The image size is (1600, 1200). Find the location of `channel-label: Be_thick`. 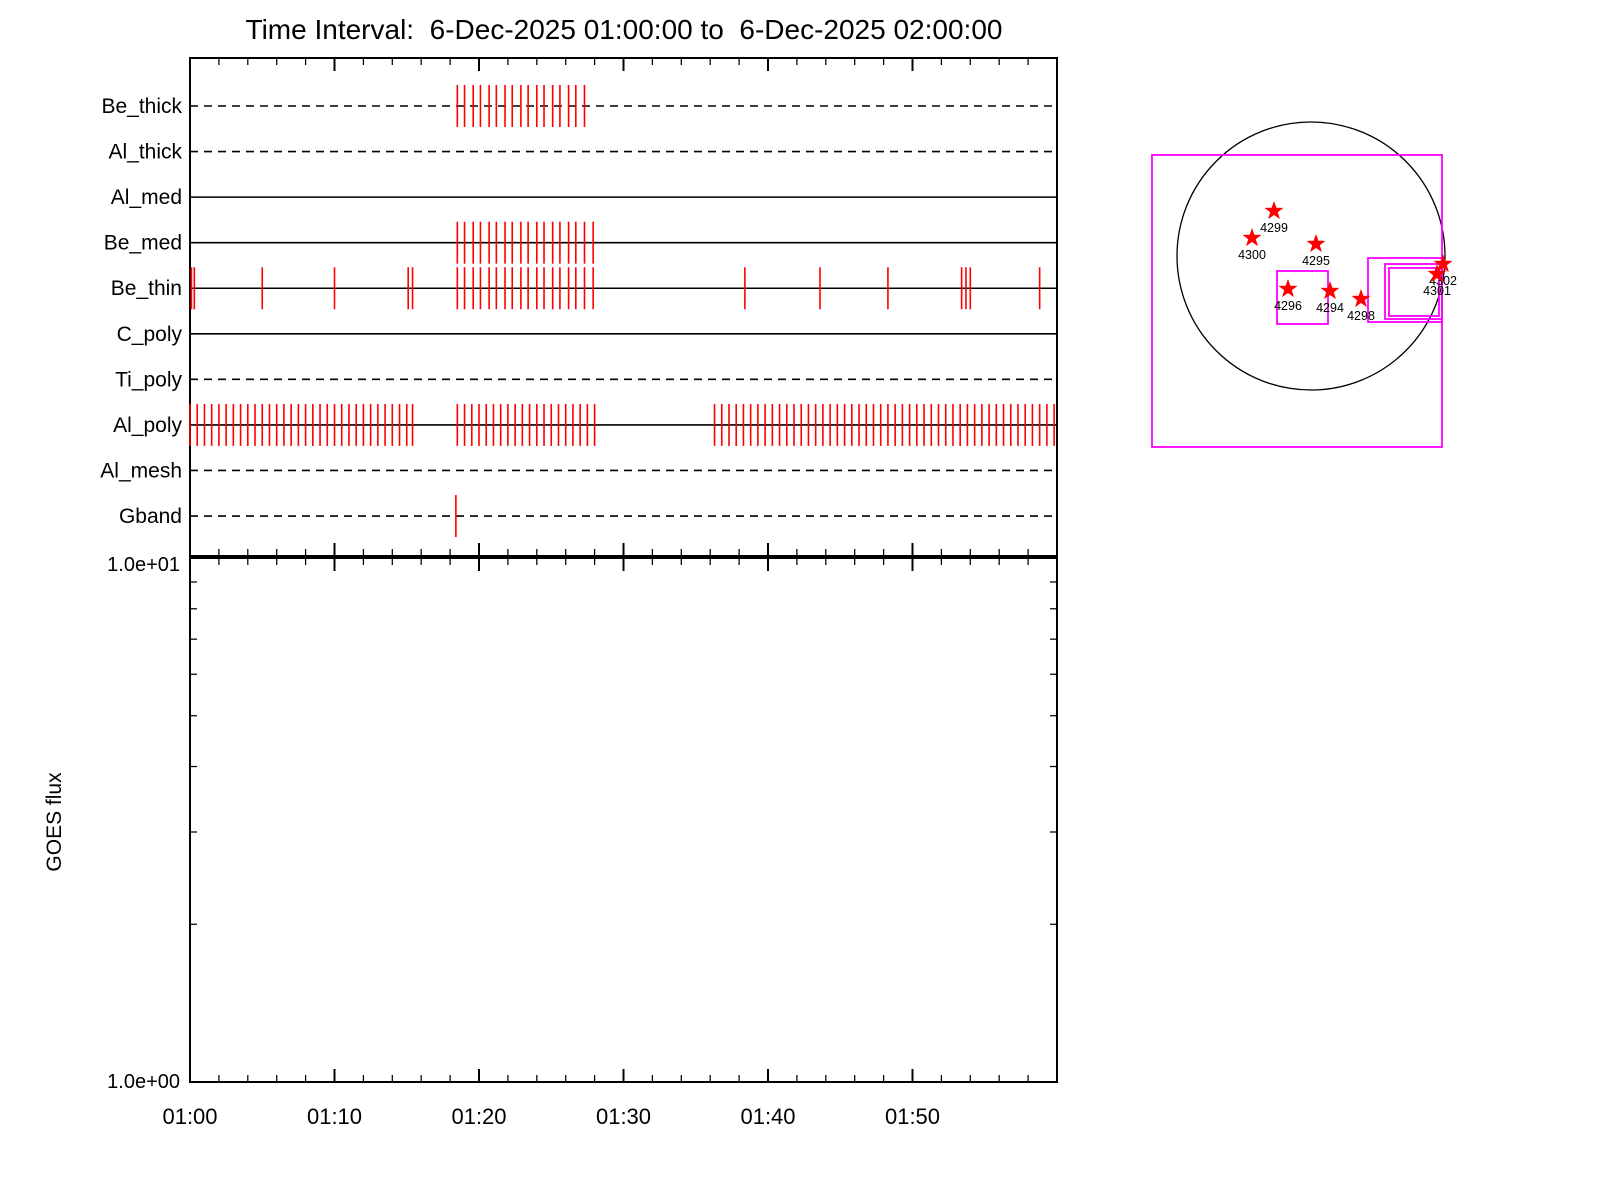

channel-label: Be_thick is located at coordinates (141, 106).